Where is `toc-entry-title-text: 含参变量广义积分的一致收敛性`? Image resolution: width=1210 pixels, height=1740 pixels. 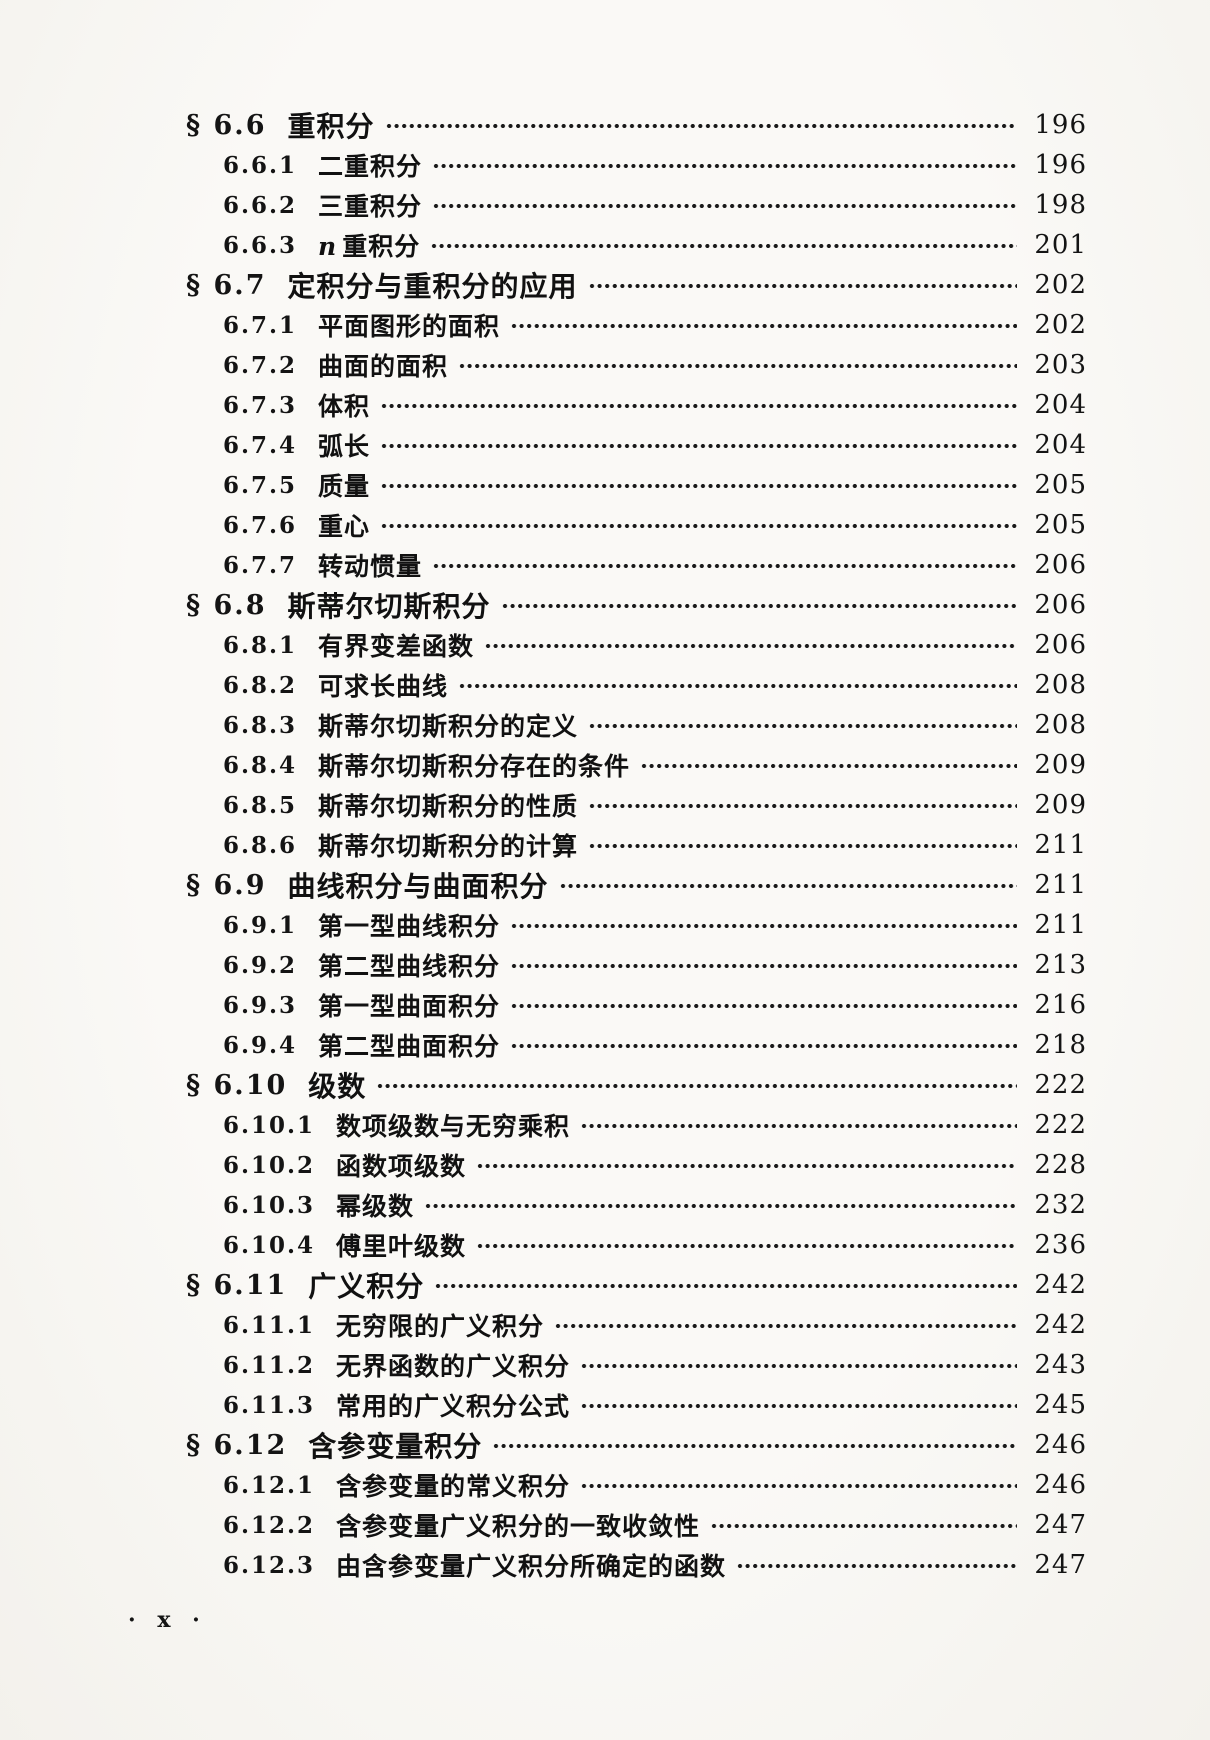 toc-entry-title-text: 含参变量广义积分的一致收敛性 is located at coordinates (518, 1527).